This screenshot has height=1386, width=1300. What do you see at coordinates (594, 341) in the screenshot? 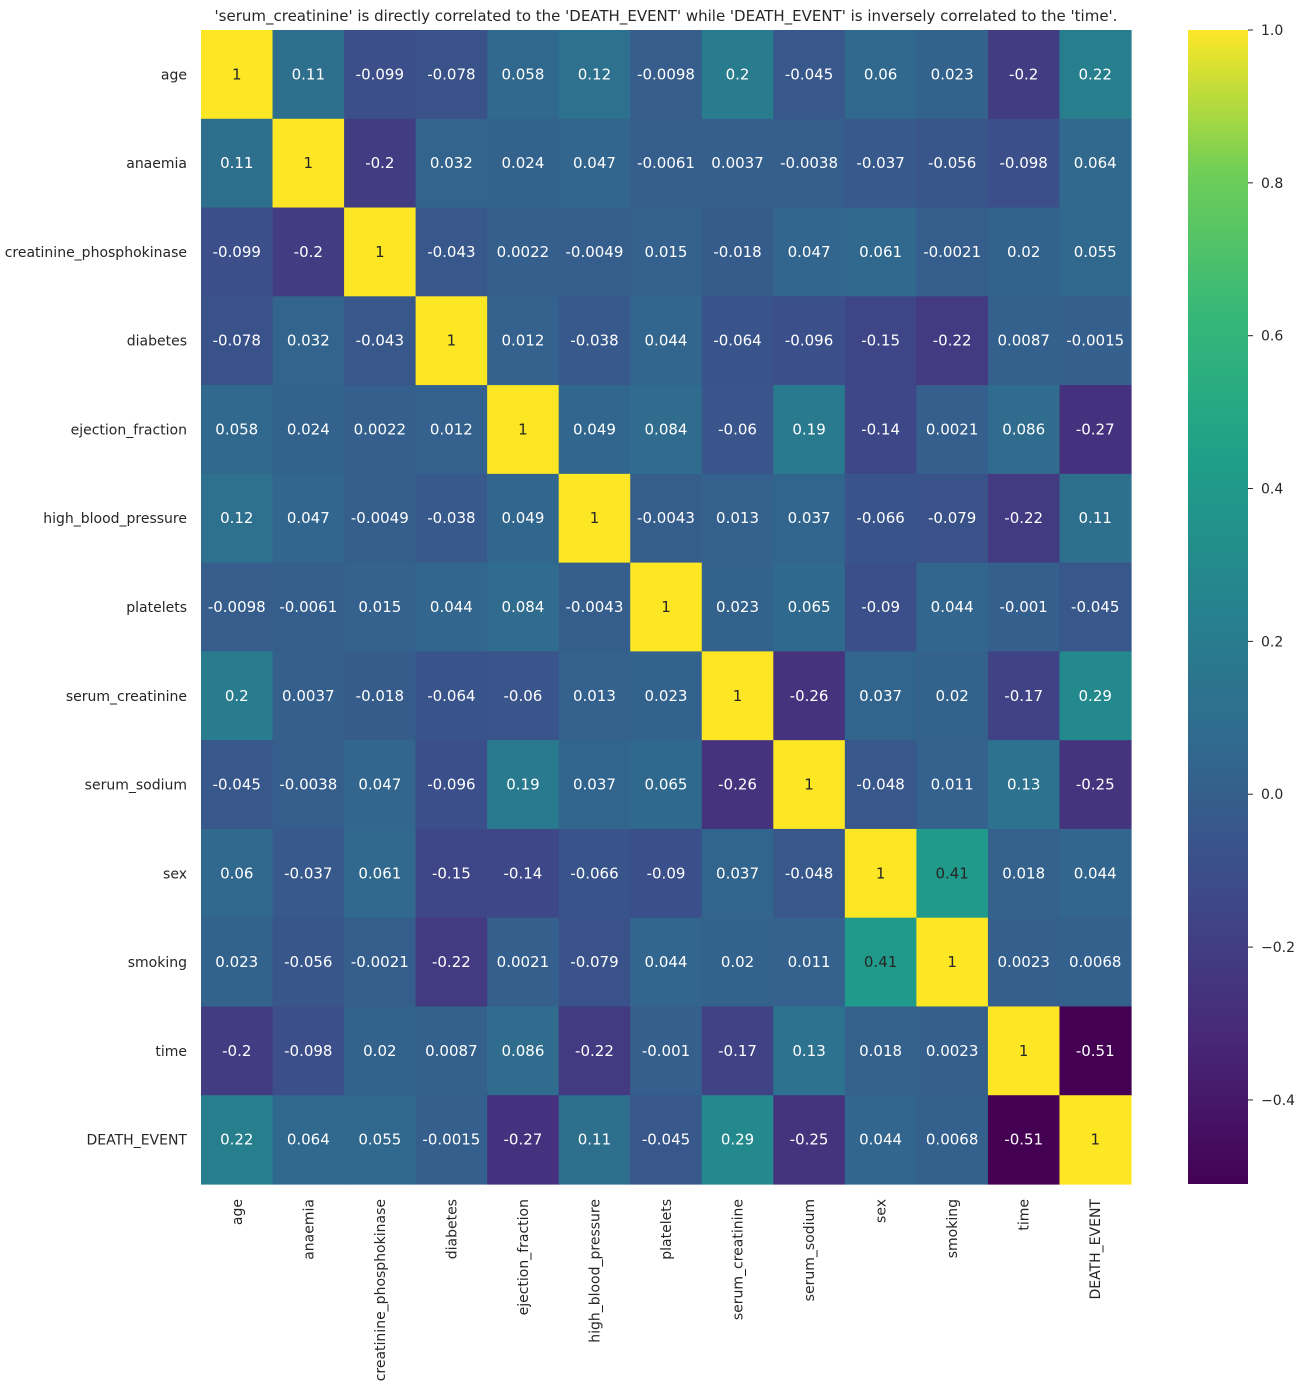
I see `heatmap-annotation: -0.038` at bounding box center [594, 341].